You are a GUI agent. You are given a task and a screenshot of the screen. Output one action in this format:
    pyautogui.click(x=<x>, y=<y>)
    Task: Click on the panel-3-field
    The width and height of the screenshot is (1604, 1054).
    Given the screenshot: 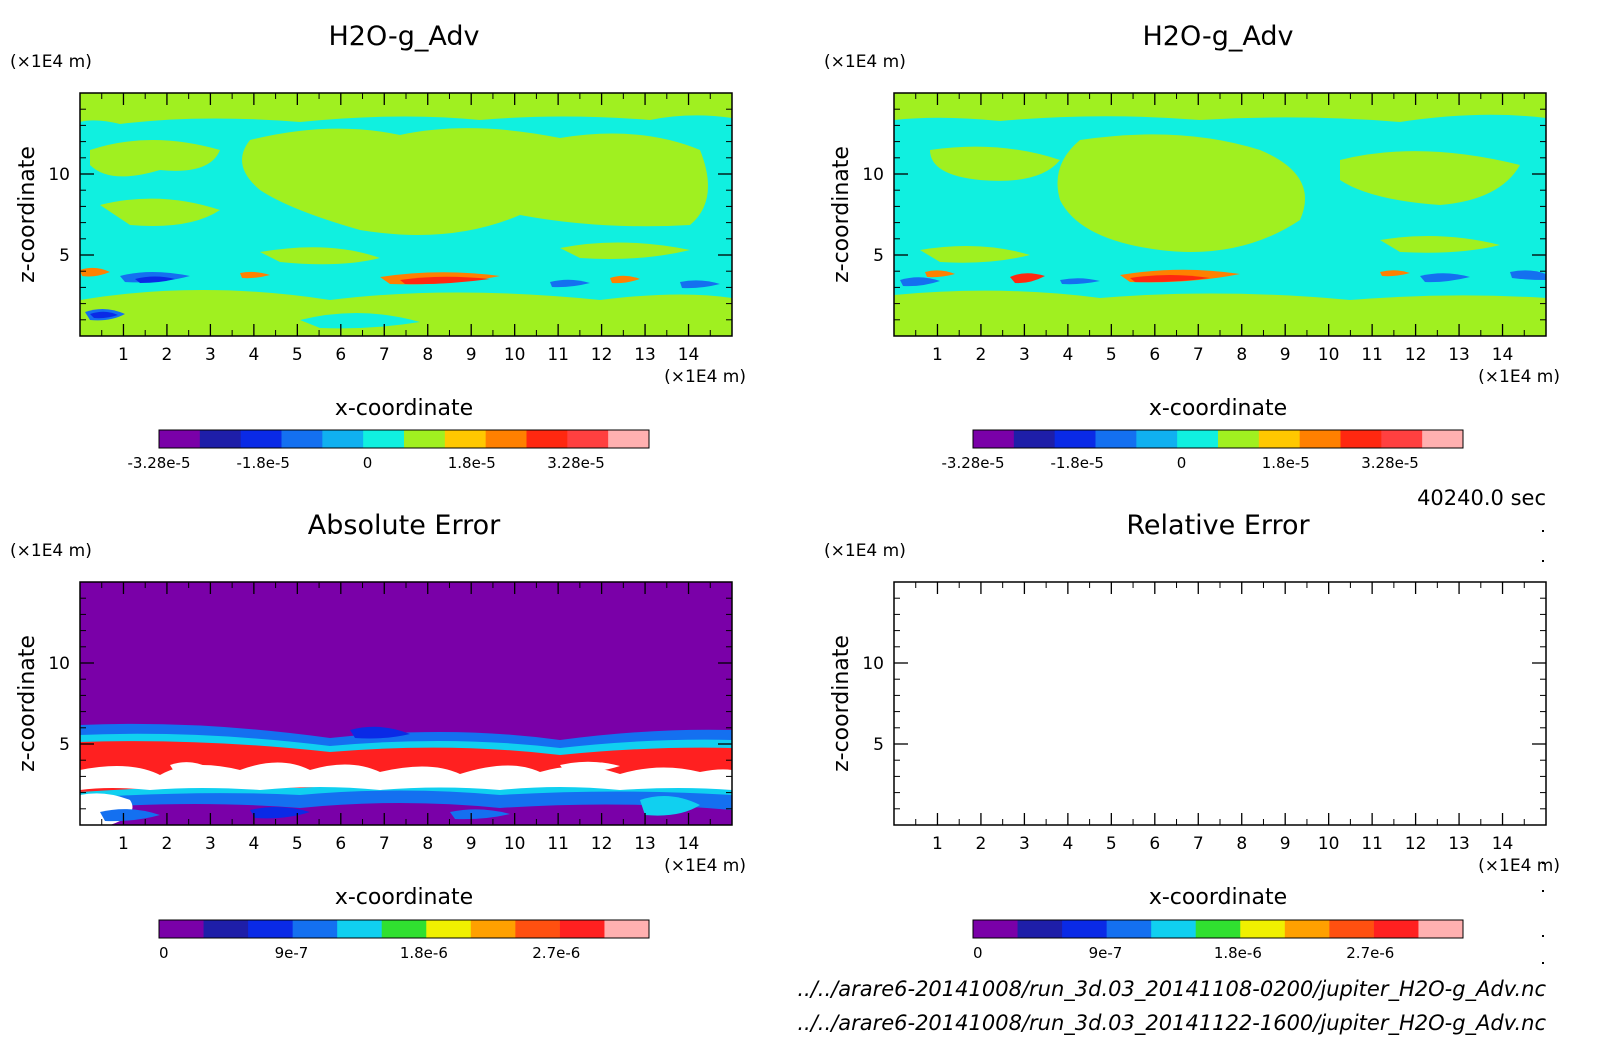 What is the action you would take?
    pyautogui.click(x=1220, y=703)
    